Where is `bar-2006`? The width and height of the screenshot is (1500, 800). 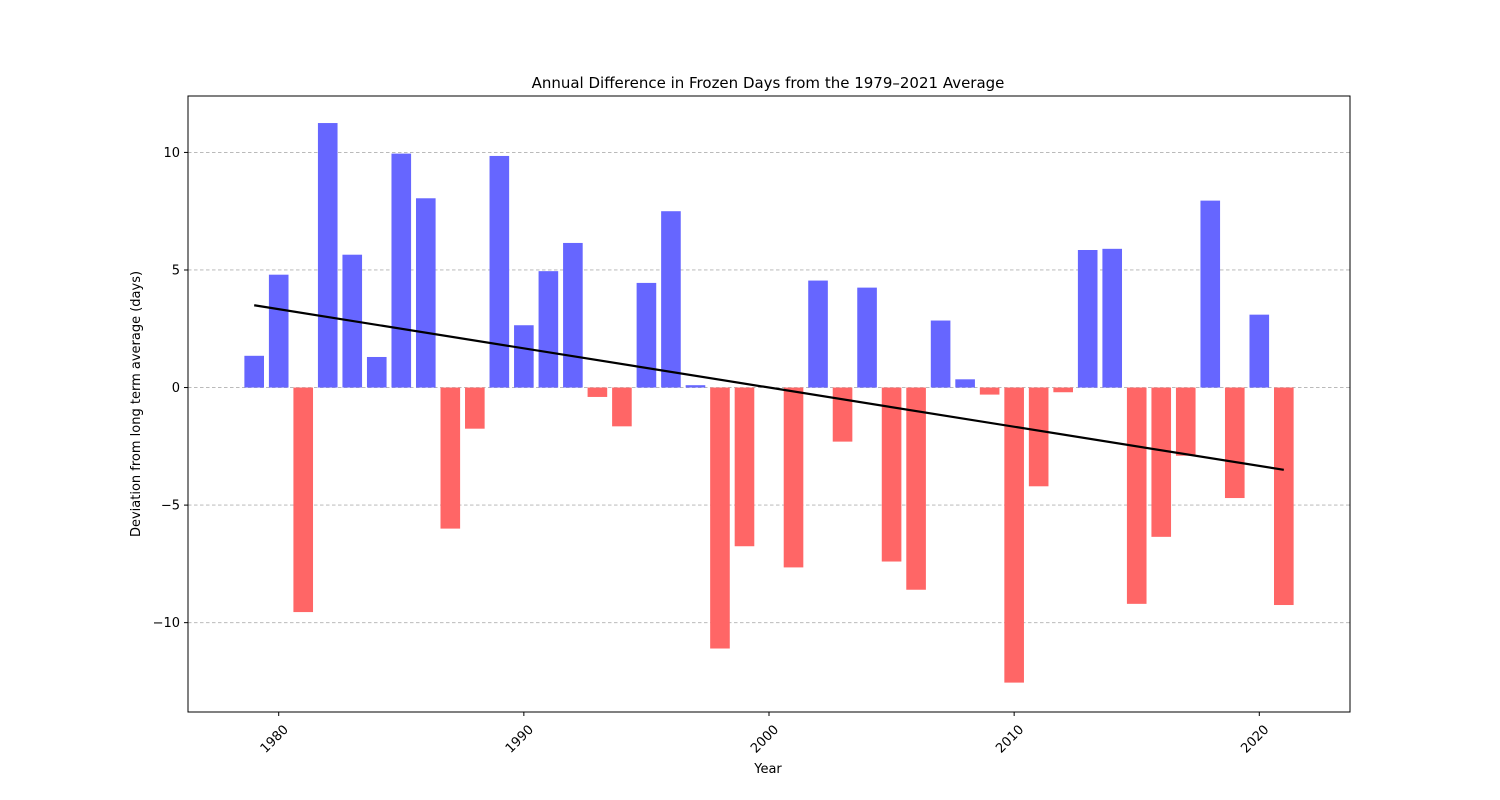
bar-2006 is located at coordinates (916, 488).